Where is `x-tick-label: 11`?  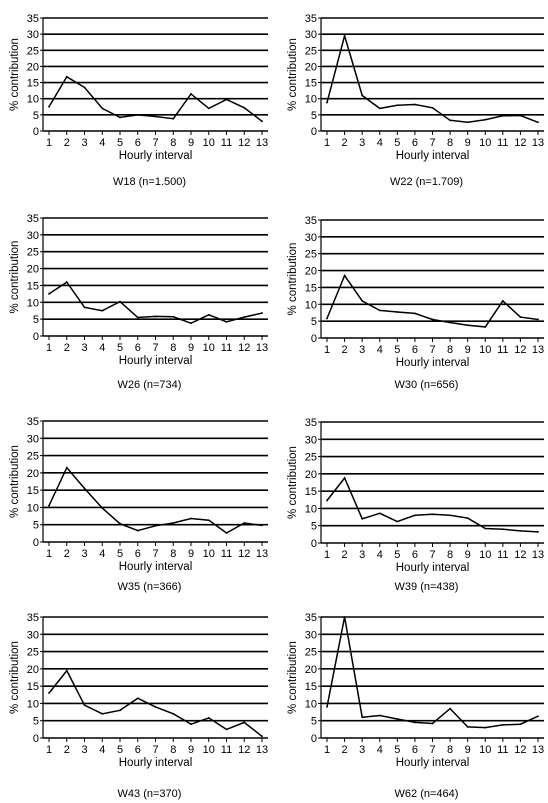
x-tick-label: 11 is located at coordinates (502, 555).